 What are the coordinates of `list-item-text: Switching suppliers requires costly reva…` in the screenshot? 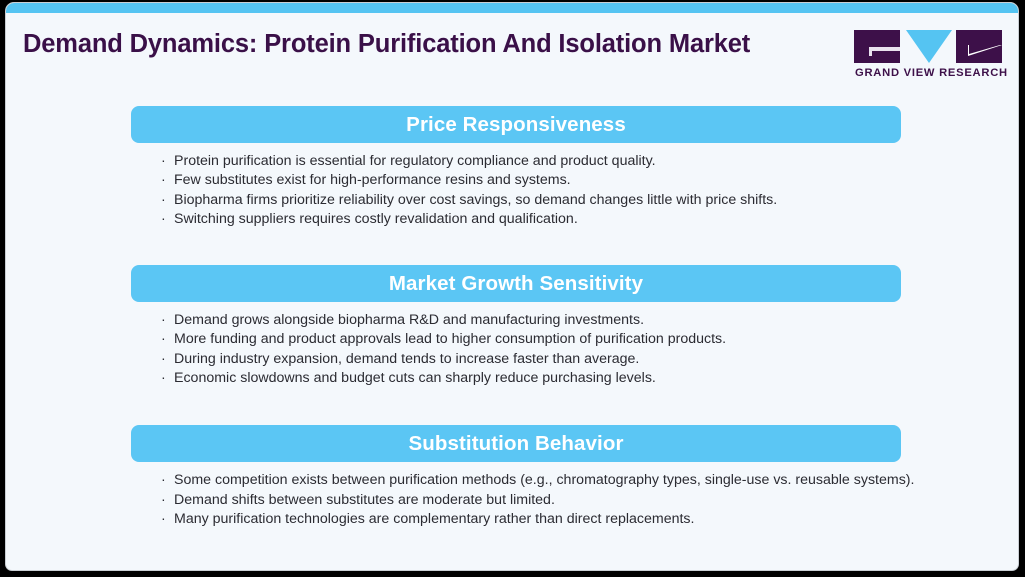 It's located at (376, 218).